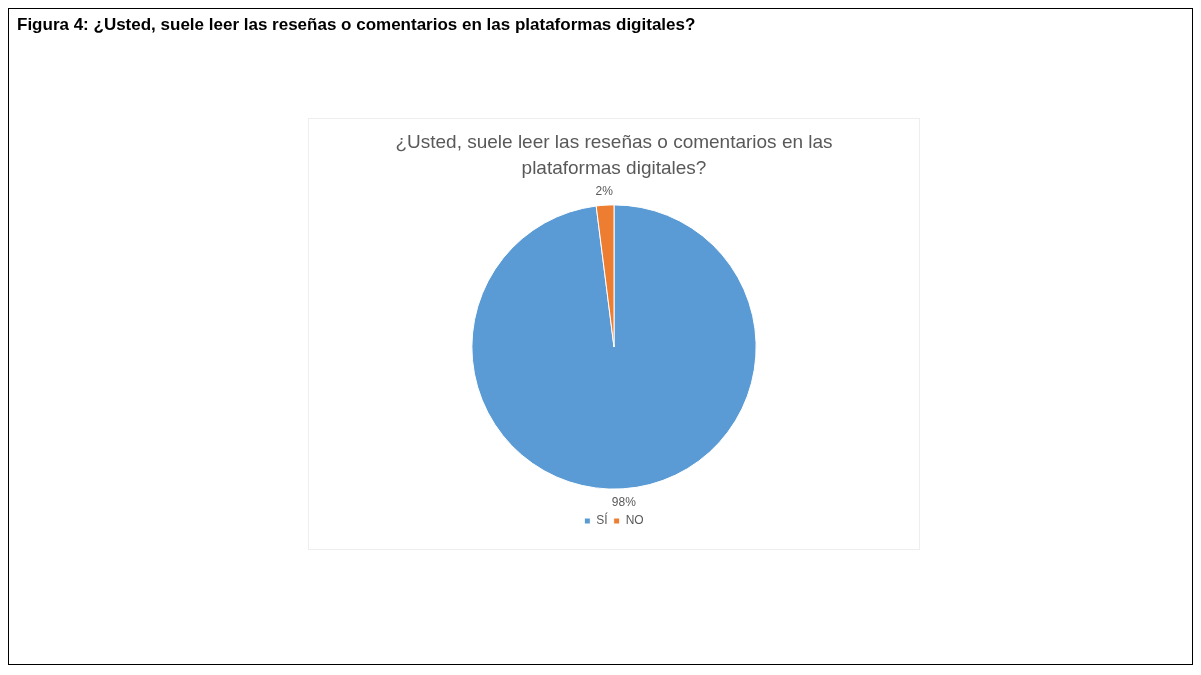 This screenshot has width=1201, height=675. I want to click on chart-subtitle: ¿Usted, suele leer las reseñas o comentarios en las plataformas digitales?, so click(614, 155).